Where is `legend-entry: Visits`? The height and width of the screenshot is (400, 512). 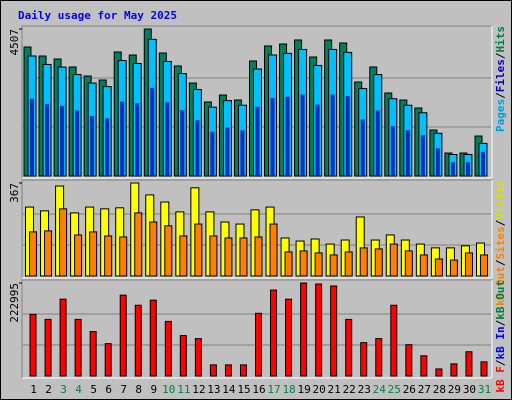
legend-entry: Visits is located at coordinates (500, 200).